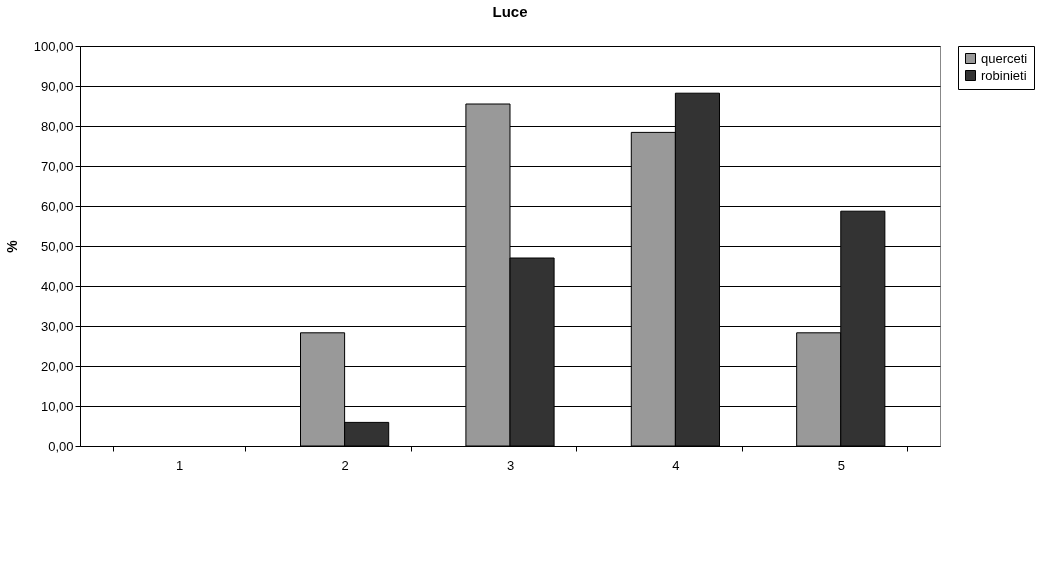  I want to click on y-tick-label: 60,00, so click(57, 206).